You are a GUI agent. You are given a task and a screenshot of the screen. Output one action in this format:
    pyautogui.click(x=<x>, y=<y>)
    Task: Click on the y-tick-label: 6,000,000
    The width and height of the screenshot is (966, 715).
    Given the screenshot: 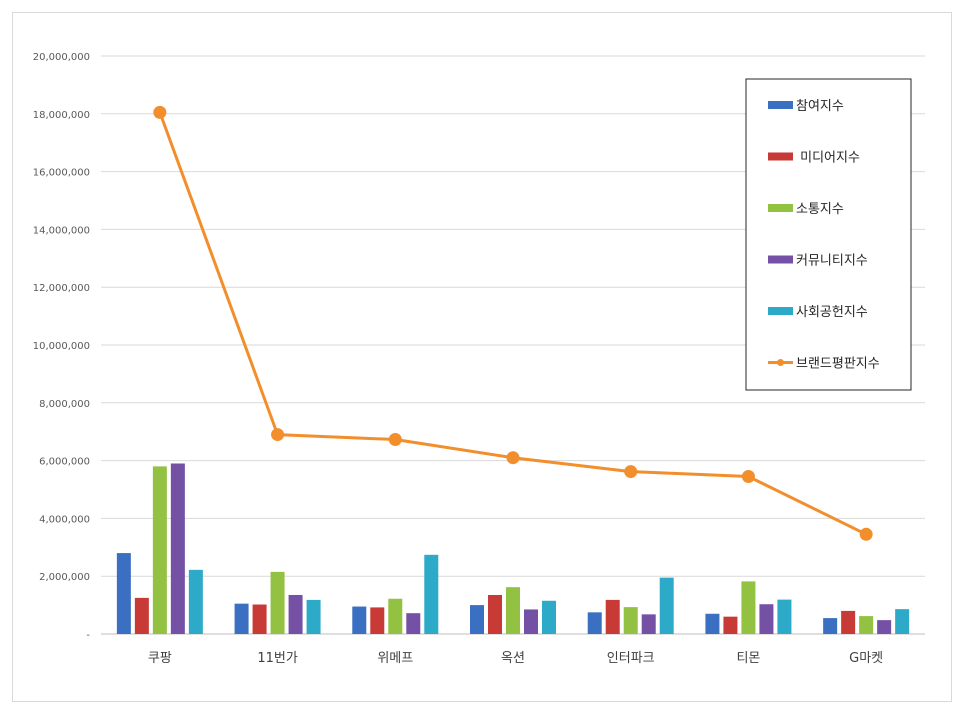 What is the action you would take?
    pyautogui.click(x=64, y=462)
    